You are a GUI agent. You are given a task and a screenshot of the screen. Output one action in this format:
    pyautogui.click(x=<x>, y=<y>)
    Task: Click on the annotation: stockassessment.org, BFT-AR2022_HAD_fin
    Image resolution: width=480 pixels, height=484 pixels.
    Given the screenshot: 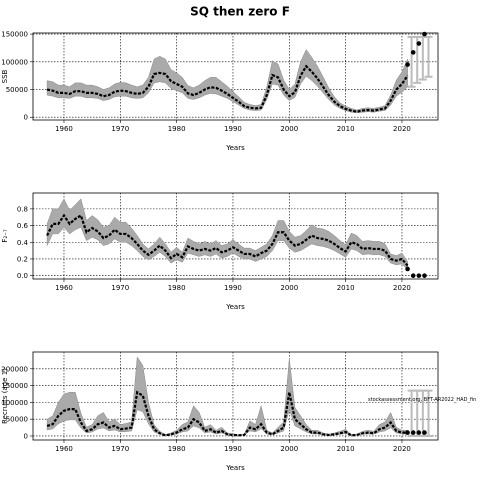 What is the action you would take?
    pyautogui.click(x=422, y=400)
    